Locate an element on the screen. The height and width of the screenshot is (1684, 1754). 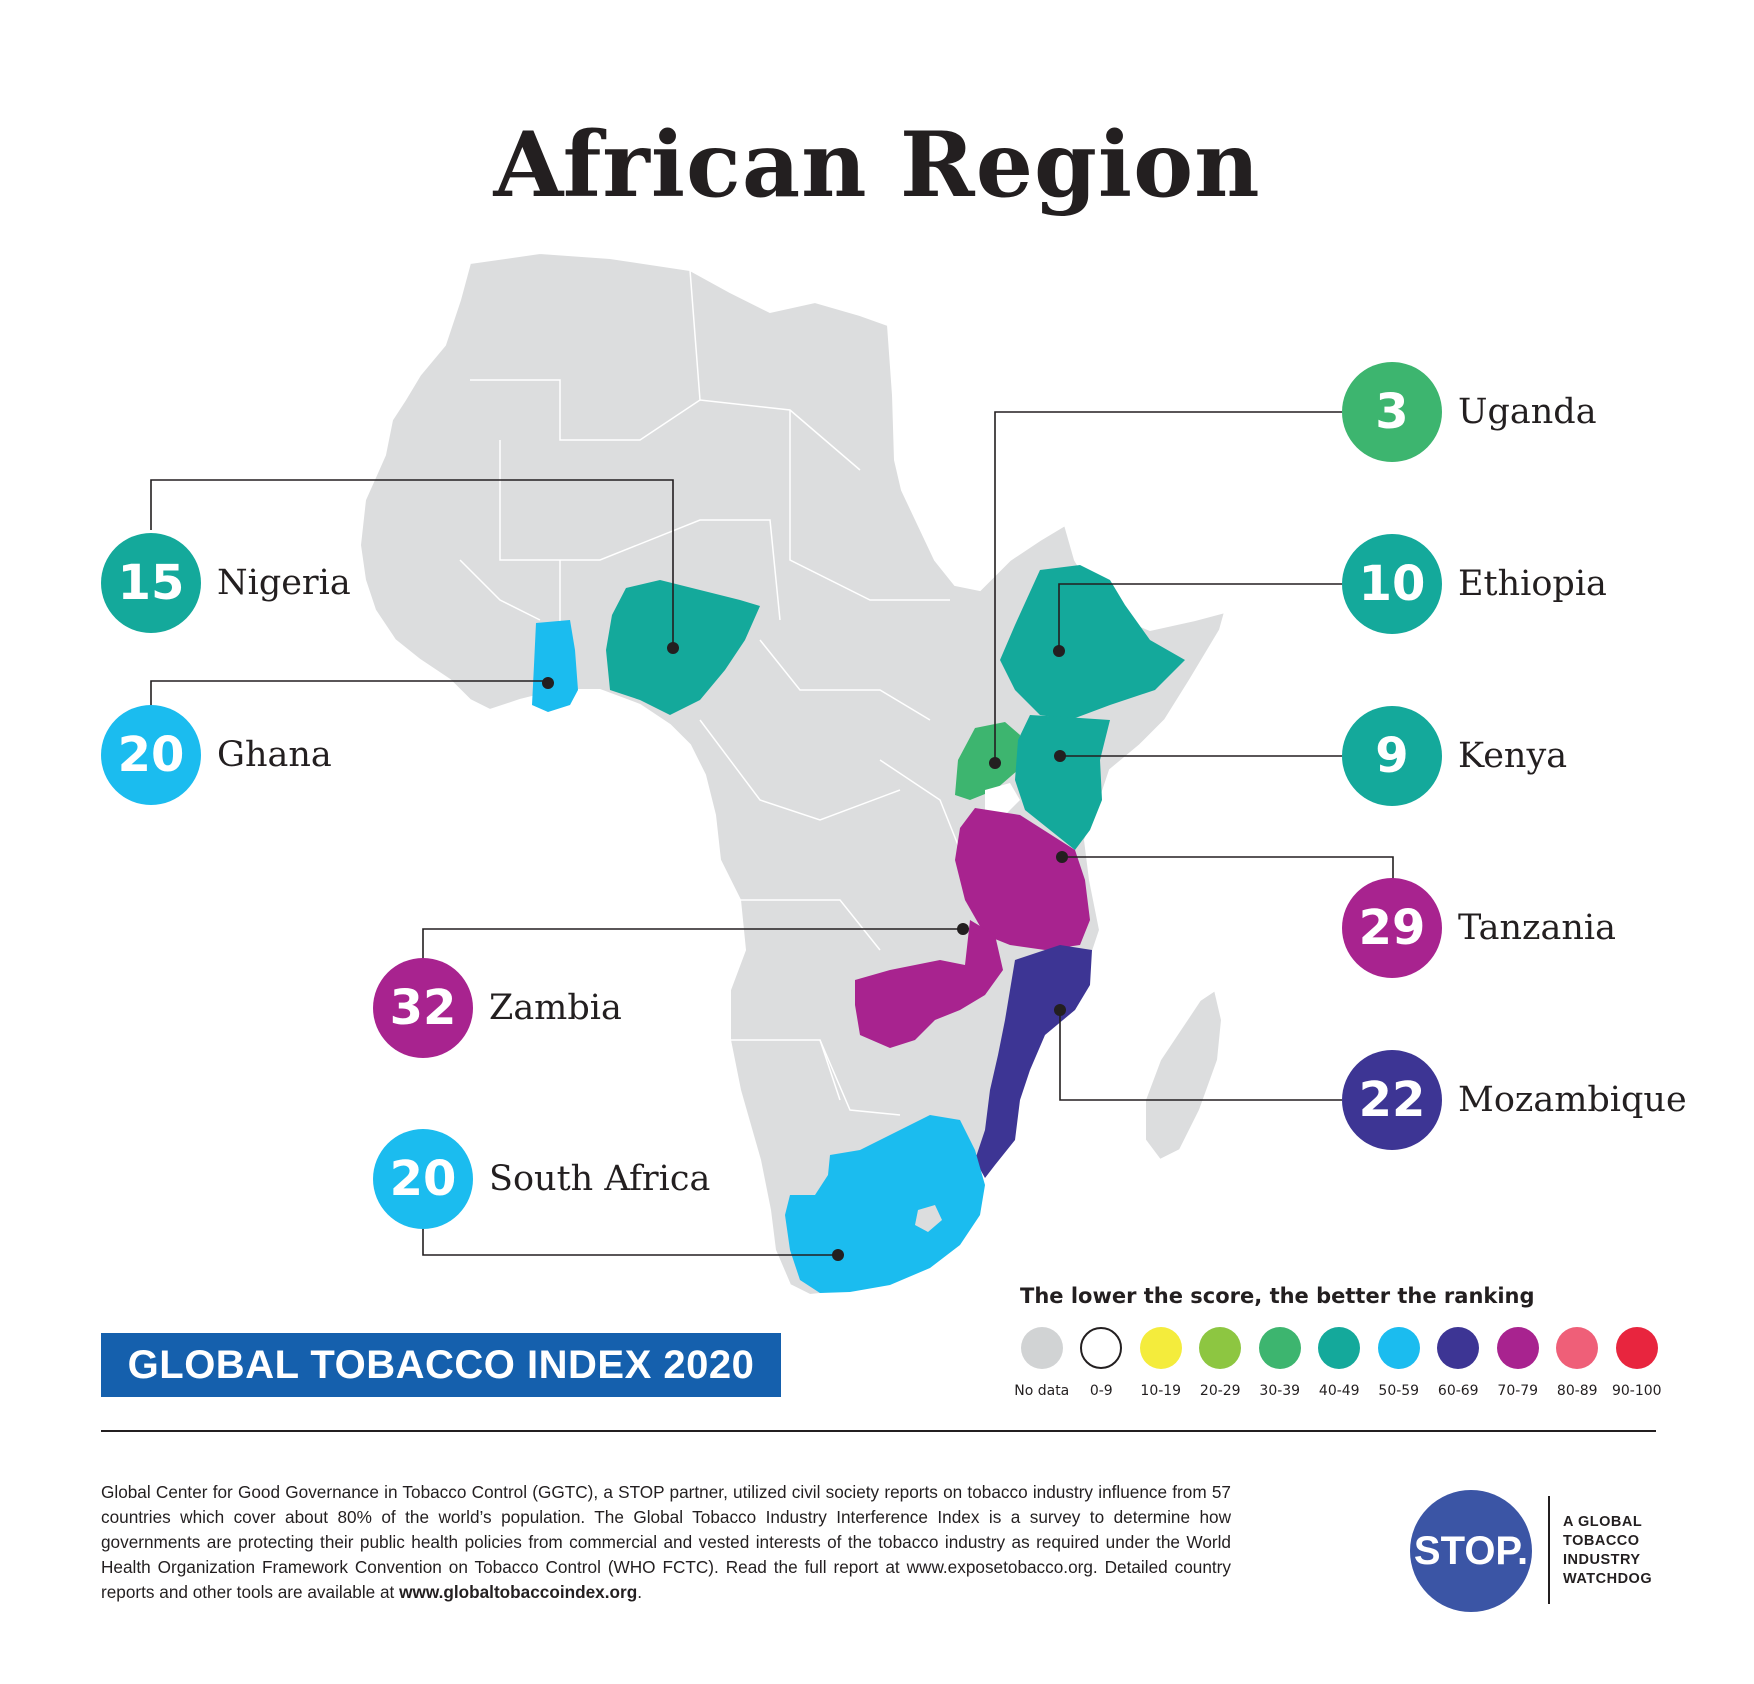
legend-item: 30-39 is located at coordinates (1280, 1363).